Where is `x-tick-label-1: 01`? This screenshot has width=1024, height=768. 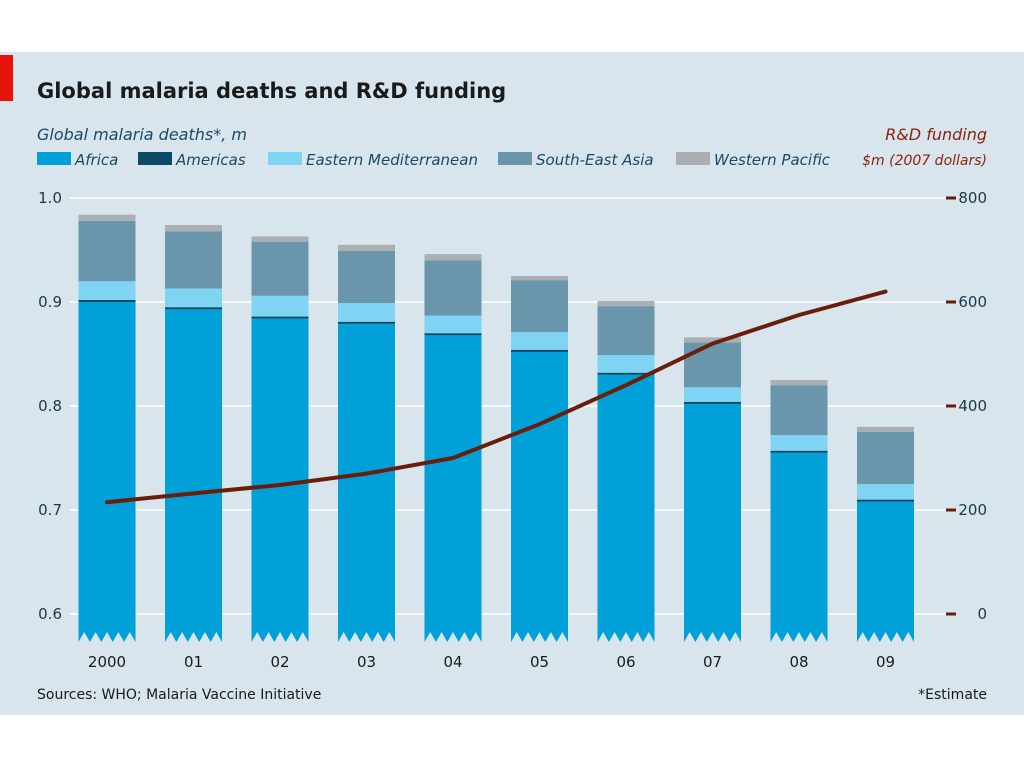 x-tick-label-1: 01 is located at coordinates (193, 662).